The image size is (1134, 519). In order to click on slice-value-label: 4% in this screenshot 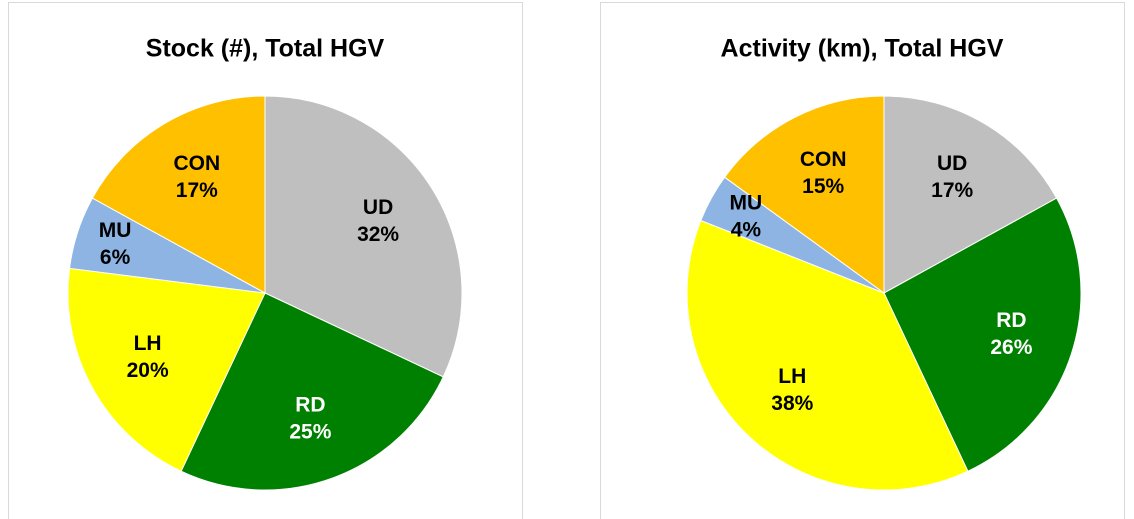, I will do `click(746, 230)`.